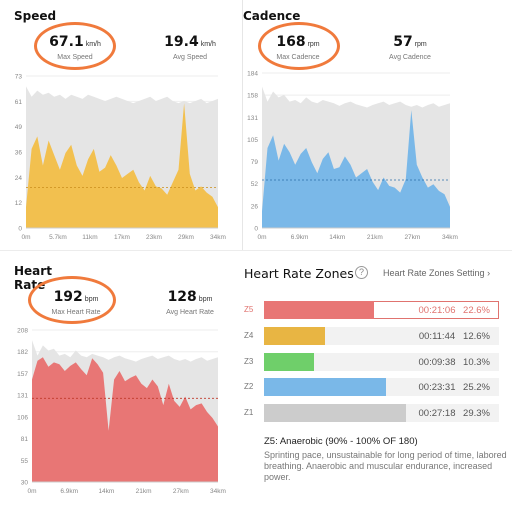 This screenshot has height=509, width=512. I want to click on zone-percent: 29.3%, so click(476, 413).